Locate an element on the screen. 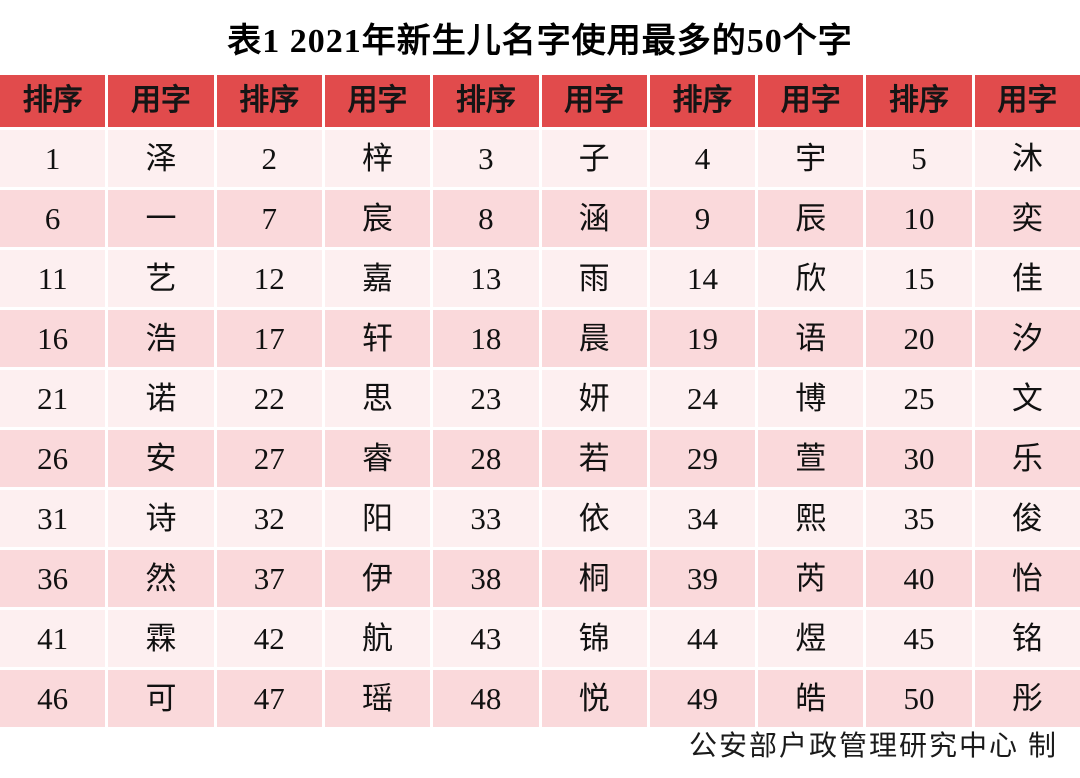  rank-cell: 6 is located at coordinates (53, 218).